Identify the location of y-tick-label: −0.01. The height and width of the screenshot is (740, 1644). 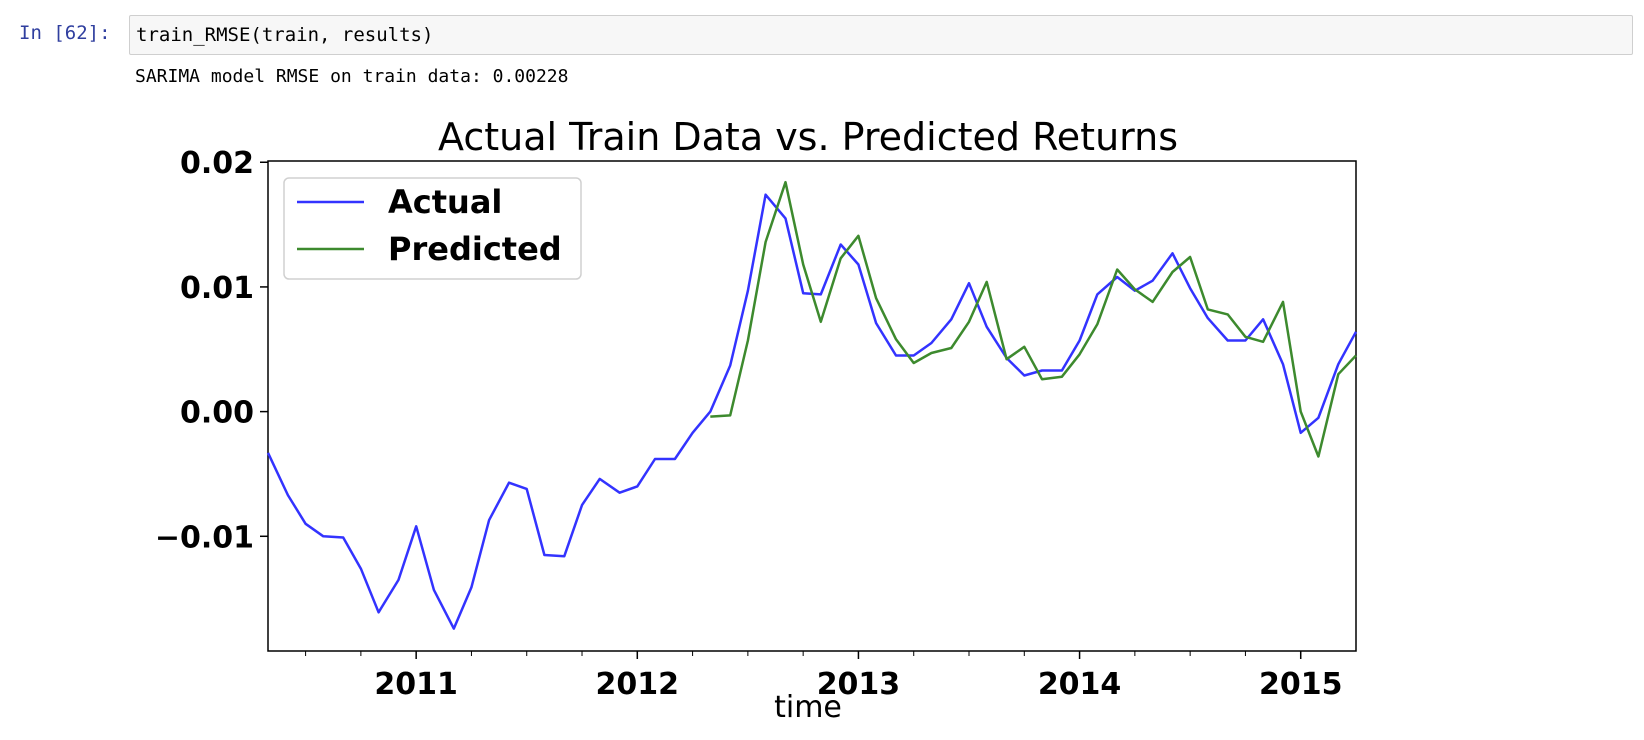
(204, 537).